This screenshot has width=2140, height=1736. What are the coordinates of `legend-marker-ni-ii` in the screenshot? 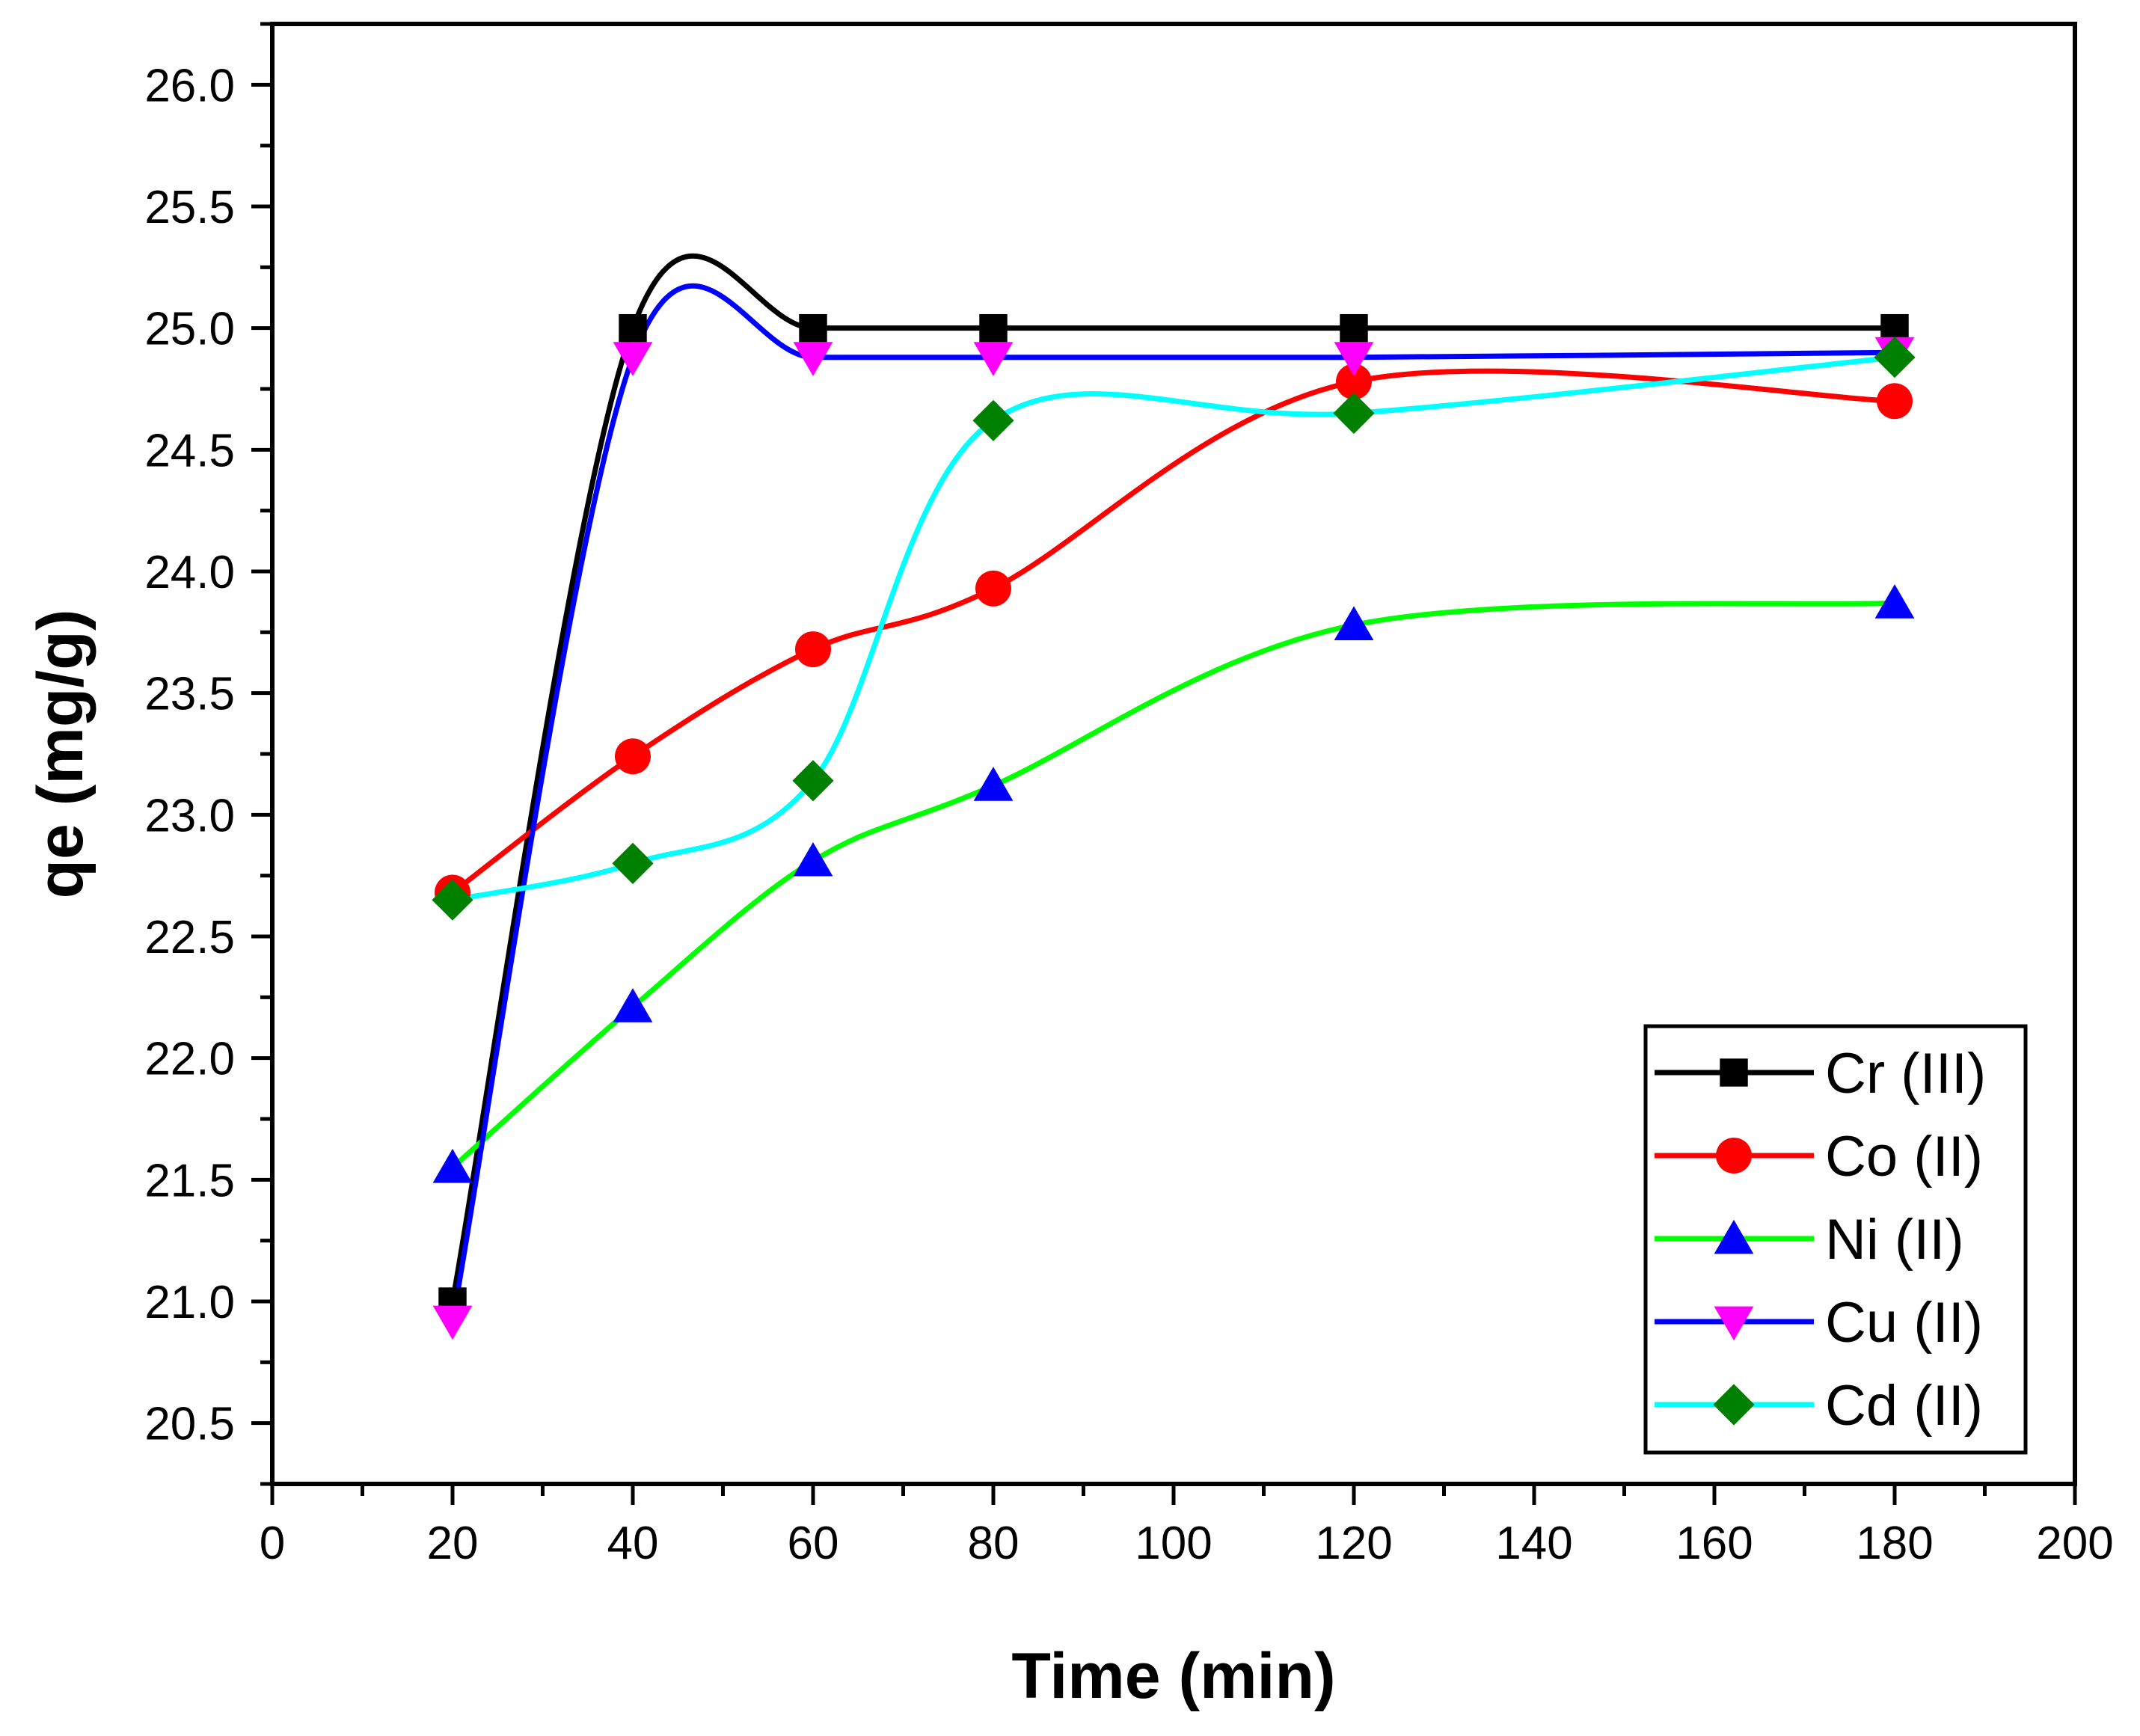 It's located at (1734, 1236).